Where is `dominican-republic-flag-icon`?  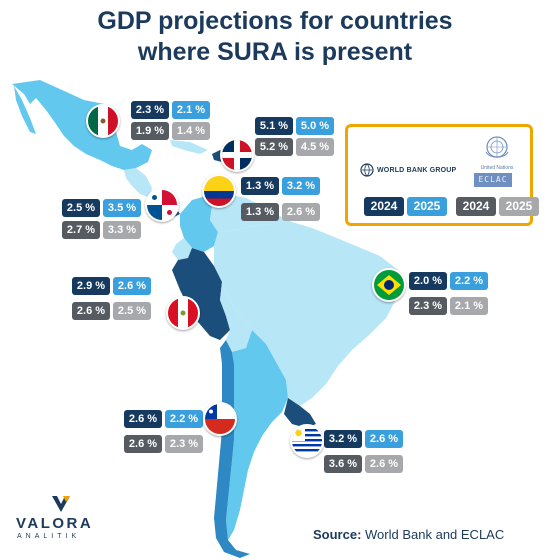 dominican-republic-flag-icon is located at coordinates (237, 155).